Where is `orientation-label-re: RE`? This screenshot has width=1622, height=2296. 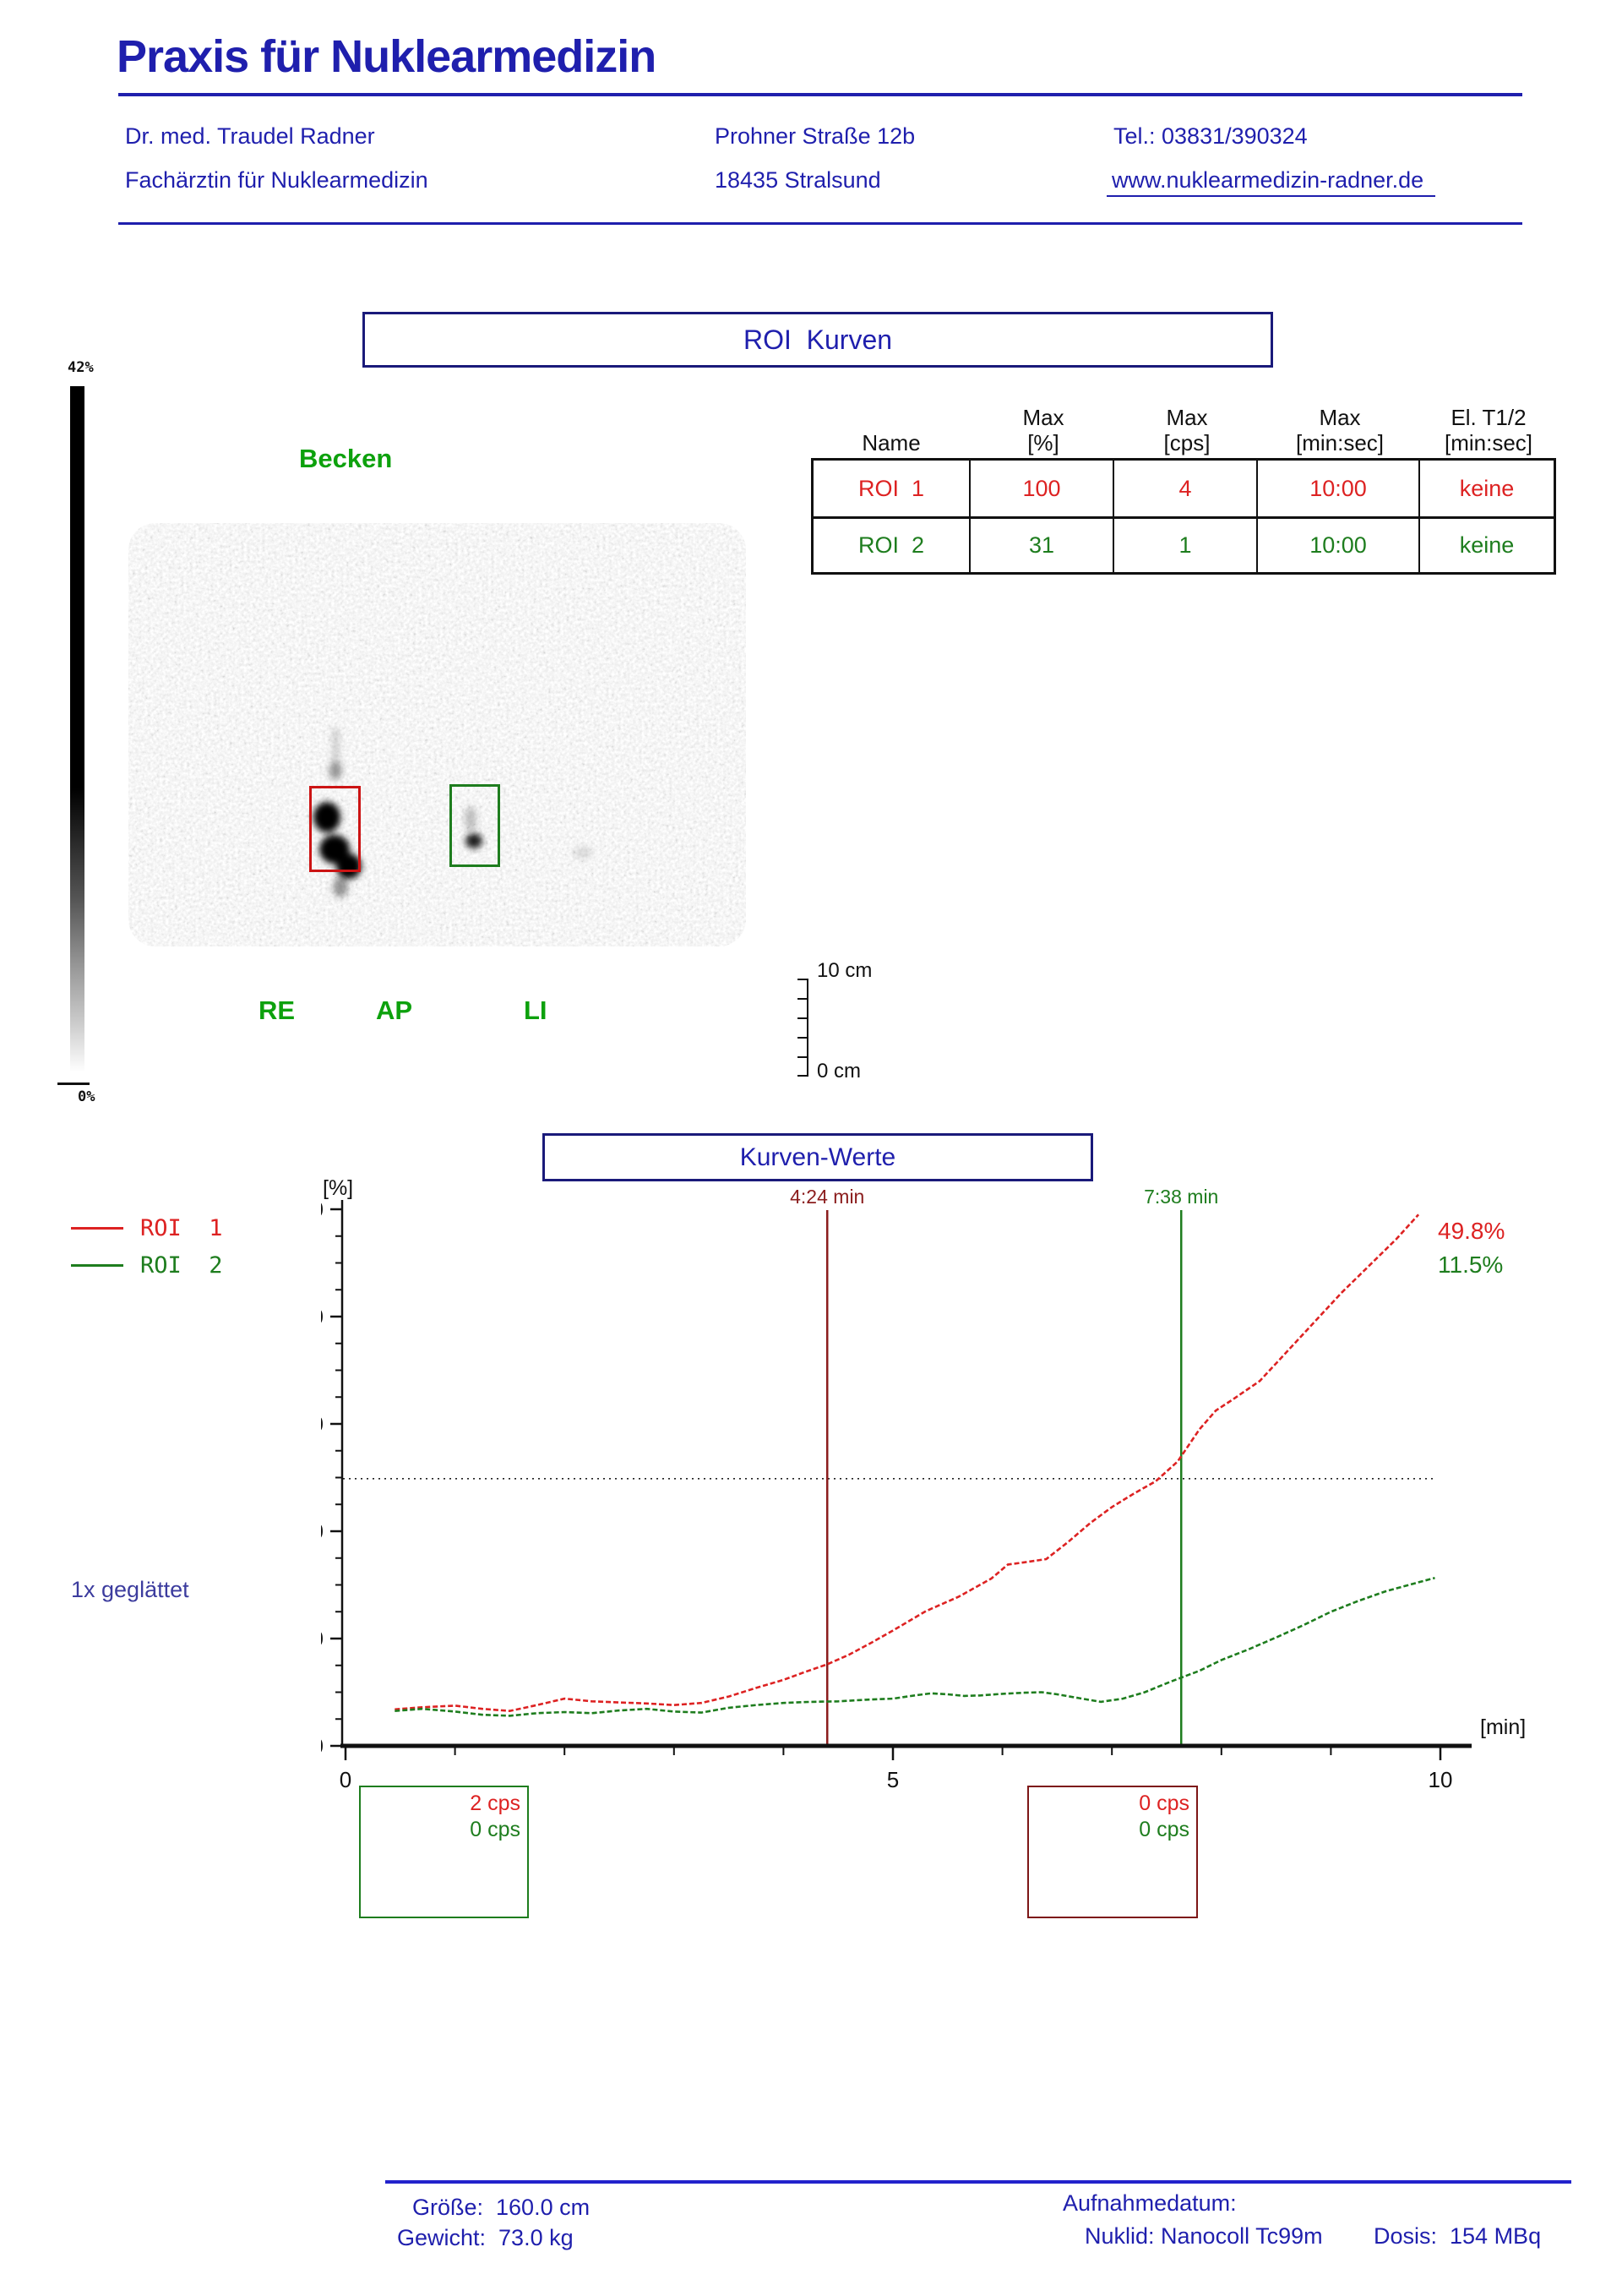 orientation-label-re: RE is located at coordinates (278, 1010).